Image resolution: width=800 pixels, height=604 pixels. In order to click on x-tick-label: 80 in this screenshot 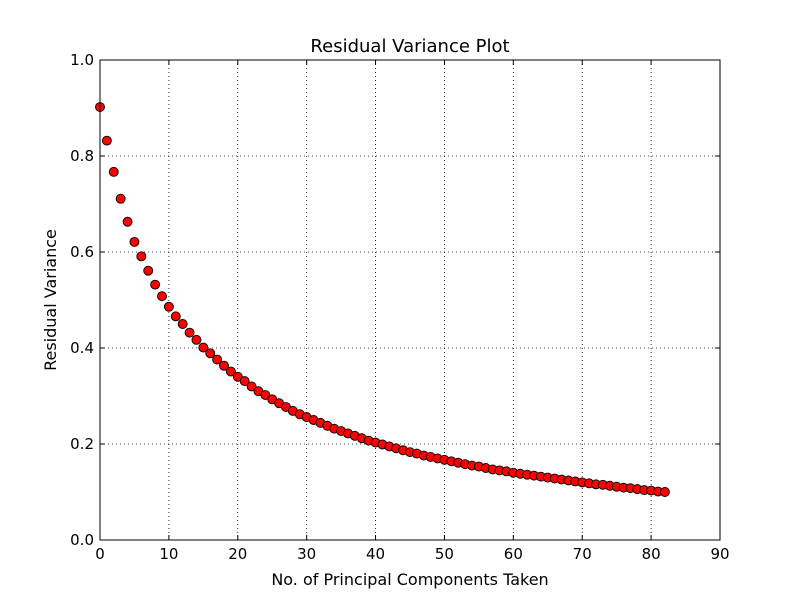, I will do `click(651, 554)`.